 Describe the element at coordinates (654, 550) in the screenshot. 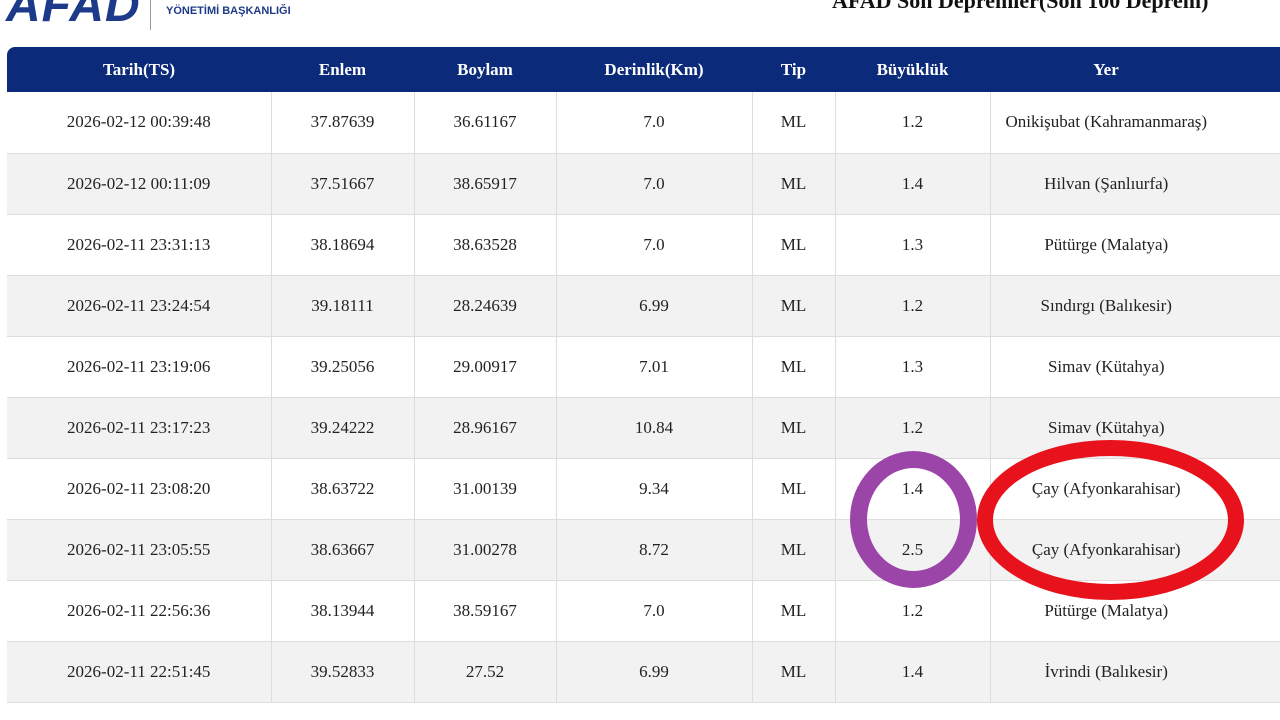

I see `table-cell: 8.72` at that location.